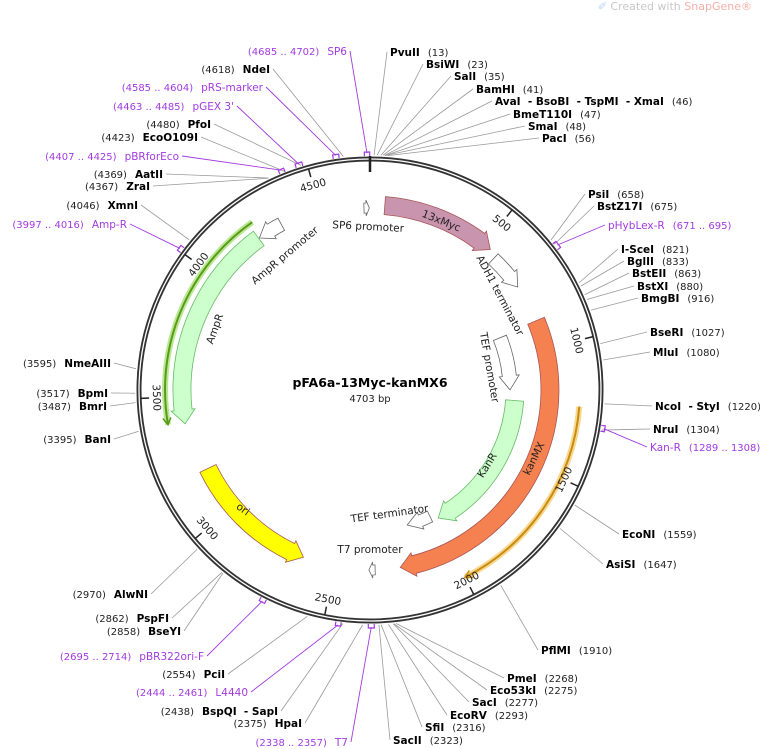  Describe the element at coordinates (366, 208) in the screenshot. I see `feature-sp6-promoter` at that location.